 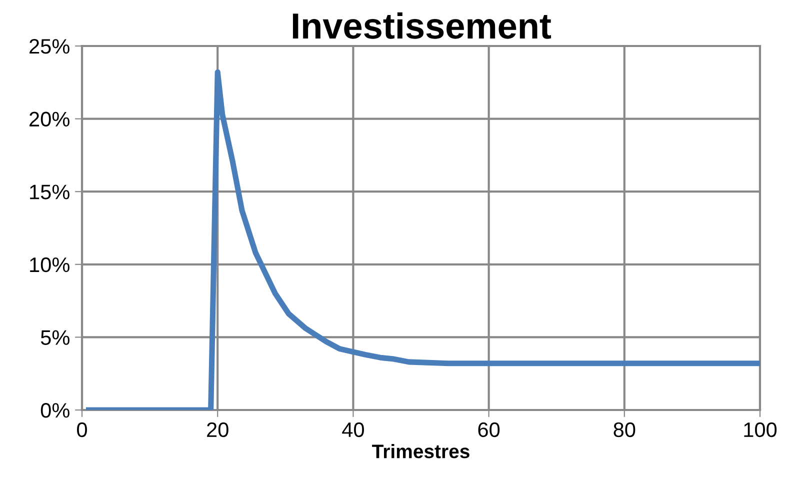 I want to click on y-tick-label: 0%, so click(x=55, y=410).